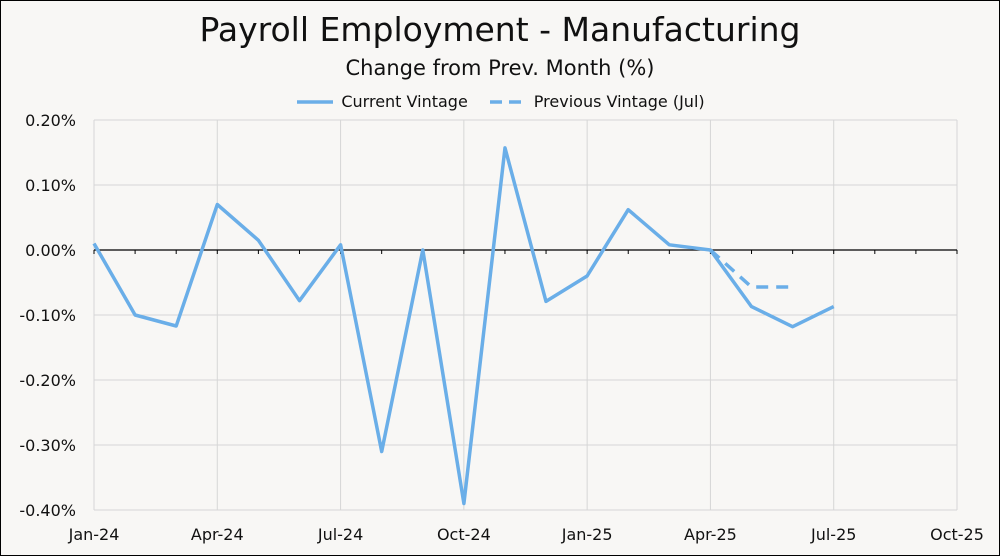  I want to click on y-tick-label: -0.40%, so click(47, 510).